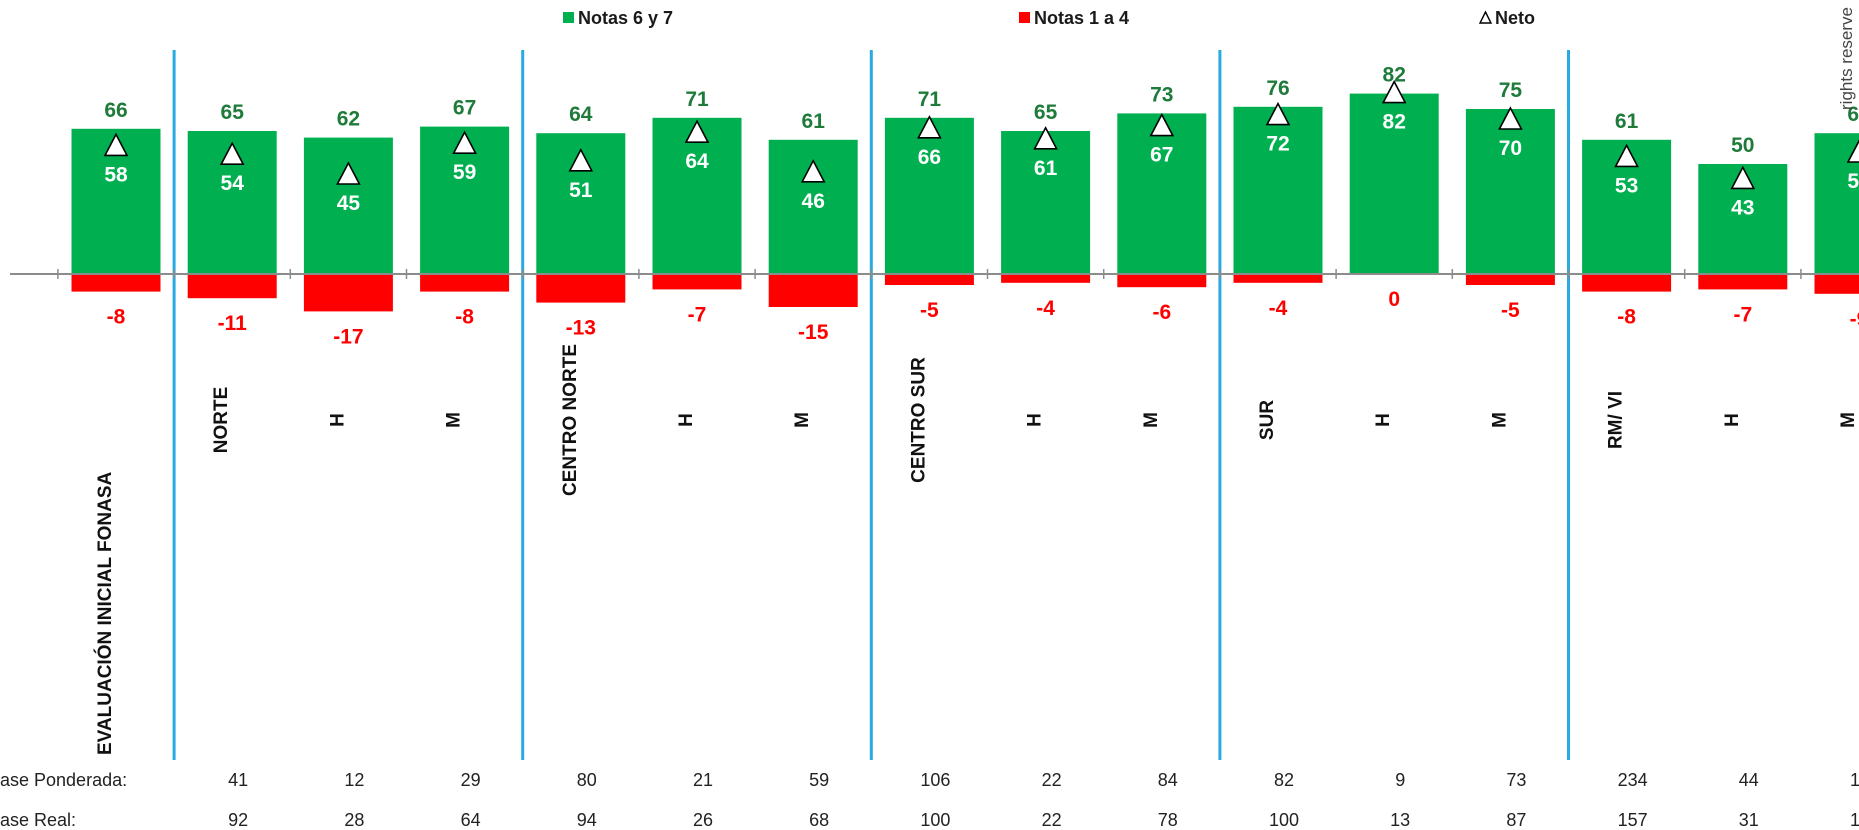 This screenshot has height=830, width=1859. I want to click on label-neto-15: 55, so click(1853, 181).